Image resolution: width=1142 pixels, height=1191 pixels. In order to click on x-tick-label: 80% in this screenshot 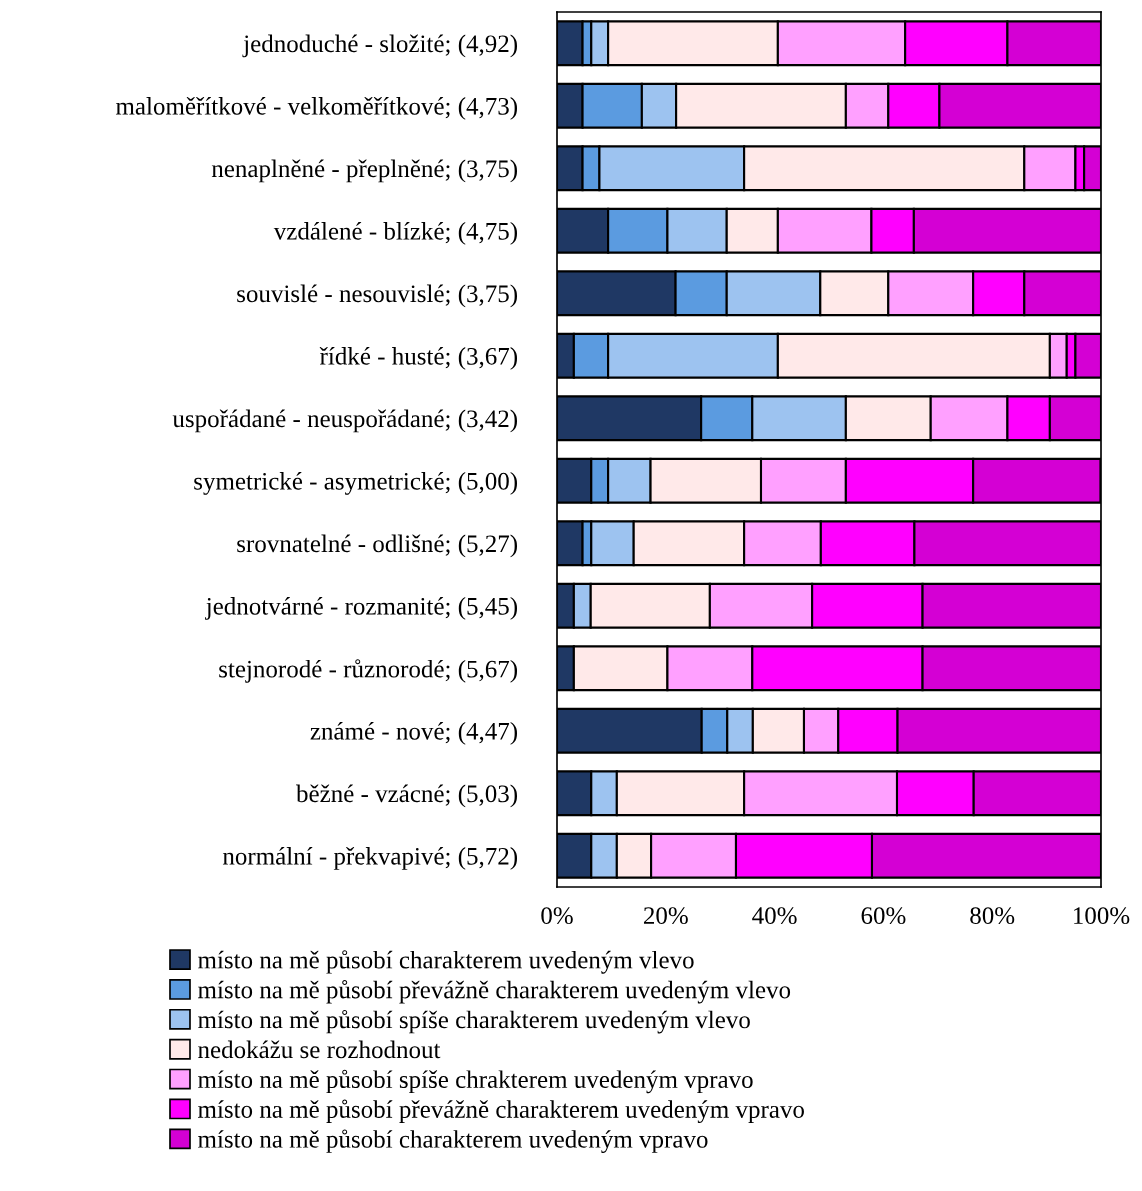, I will do `click(992, 916)`.